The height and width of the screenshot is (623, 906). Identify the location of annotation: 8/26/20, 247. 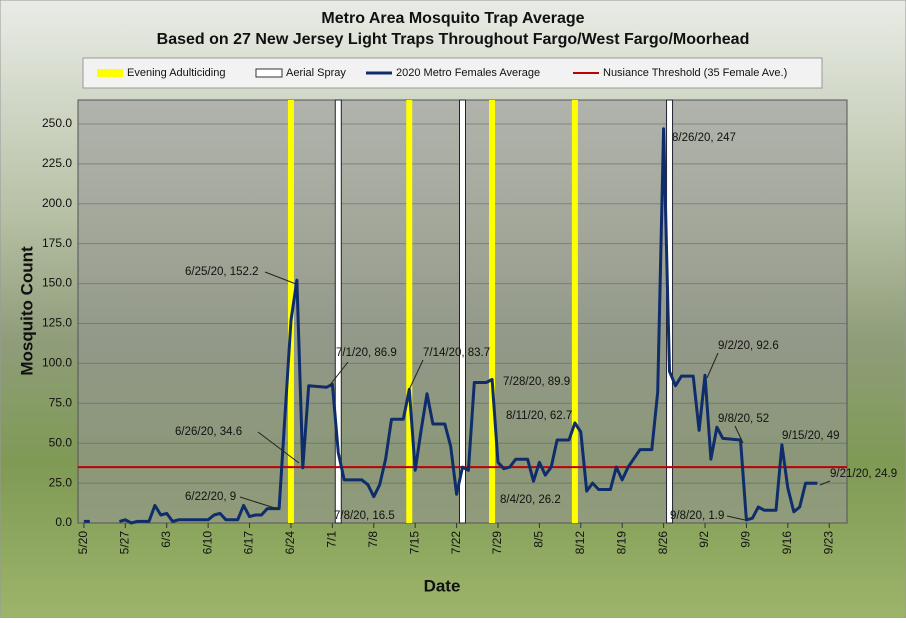
(704, 138).